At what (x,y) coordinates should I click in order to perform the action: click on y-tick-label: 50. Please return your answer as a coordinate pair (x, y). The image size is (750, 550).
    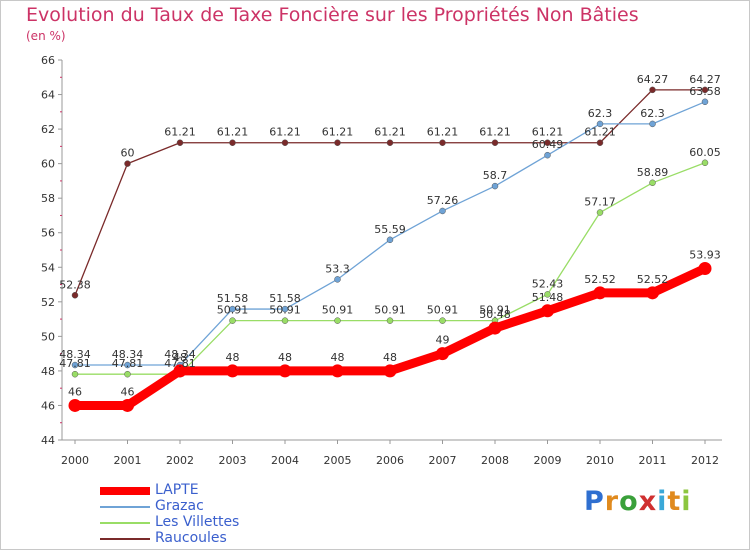
    Looking at the image, I should click on (48, 336).